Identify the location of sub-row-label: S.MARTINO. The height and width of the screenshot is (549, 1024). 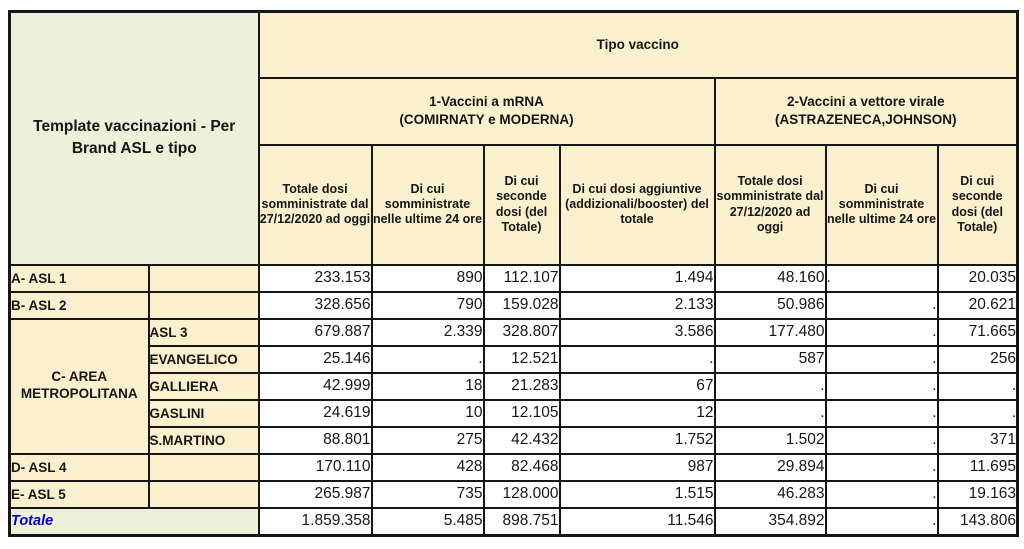
(203, 440).